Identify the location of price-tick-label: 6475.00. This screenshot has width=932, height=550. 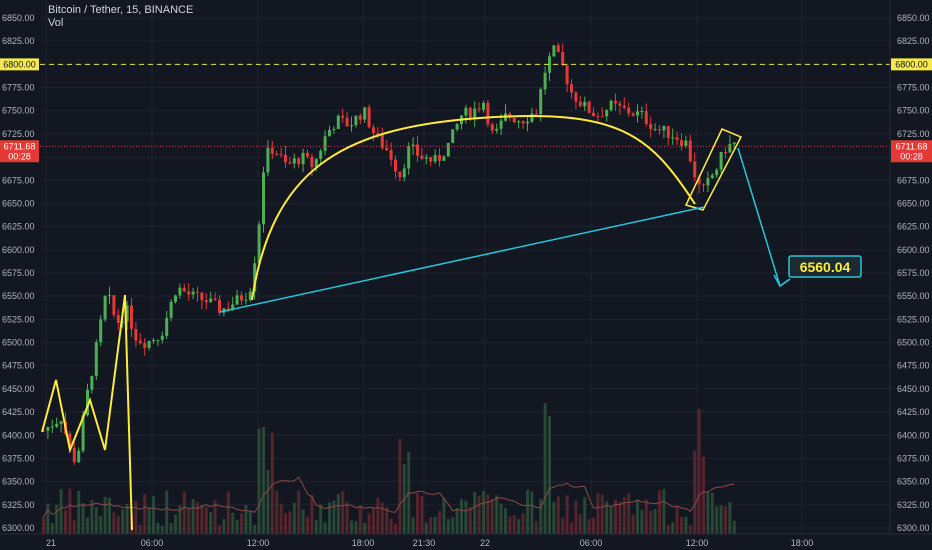
(913, 366).